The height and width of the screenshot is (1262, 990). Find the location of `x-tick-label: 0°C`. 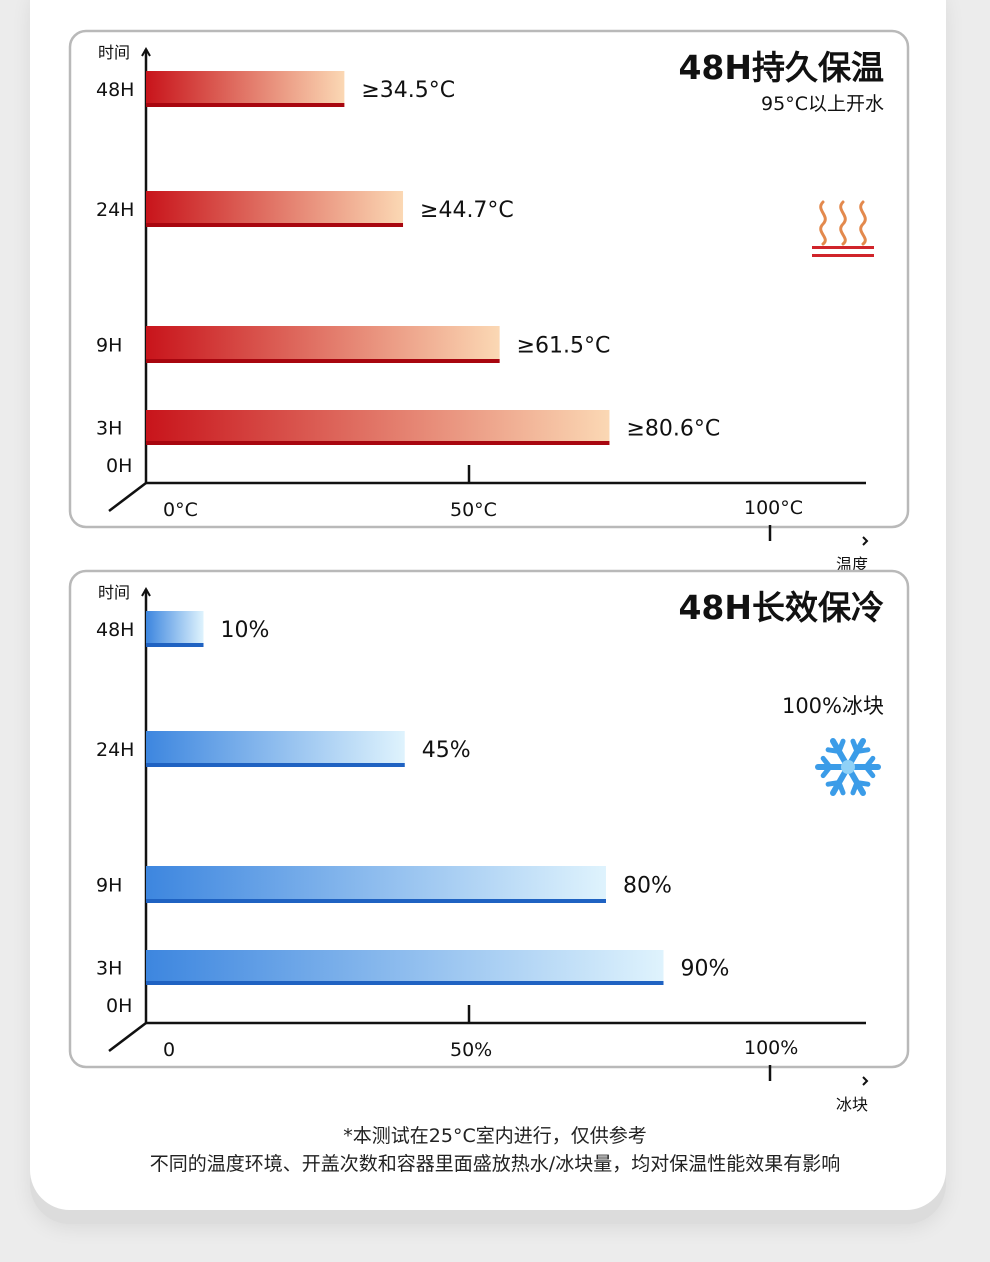

x-tick-label: 0°C is located at coordinates (180, 510).